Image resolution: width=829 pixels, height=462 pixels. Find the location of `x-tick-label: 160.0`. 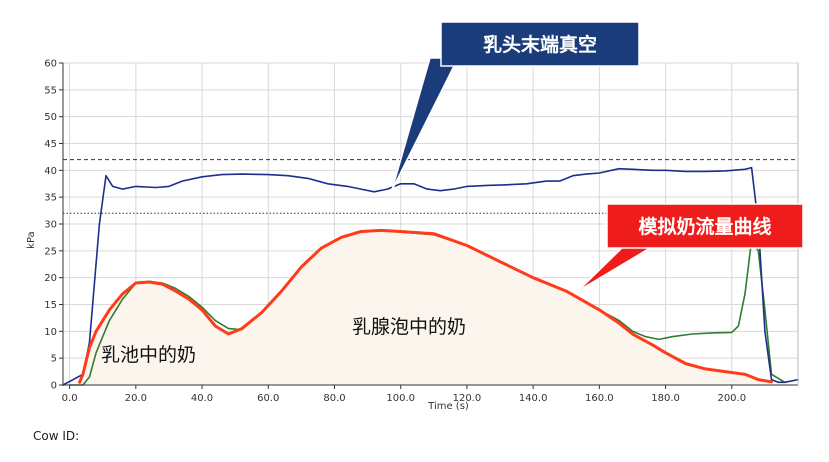

x-tick-label: 160.0 is located at coordinates (599, 398).